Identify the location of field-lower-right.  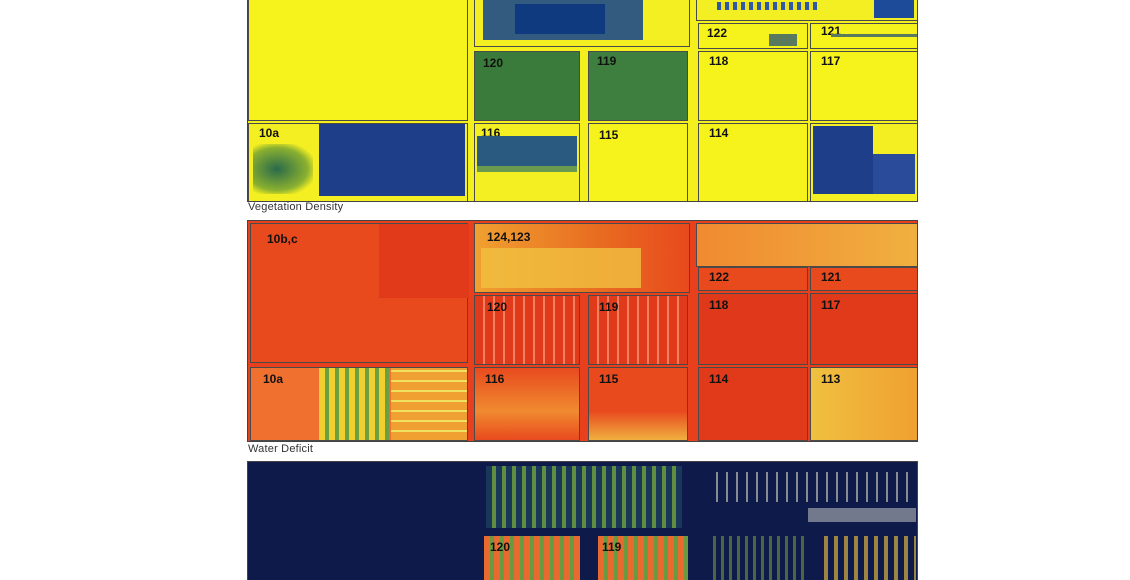
(758, 558).